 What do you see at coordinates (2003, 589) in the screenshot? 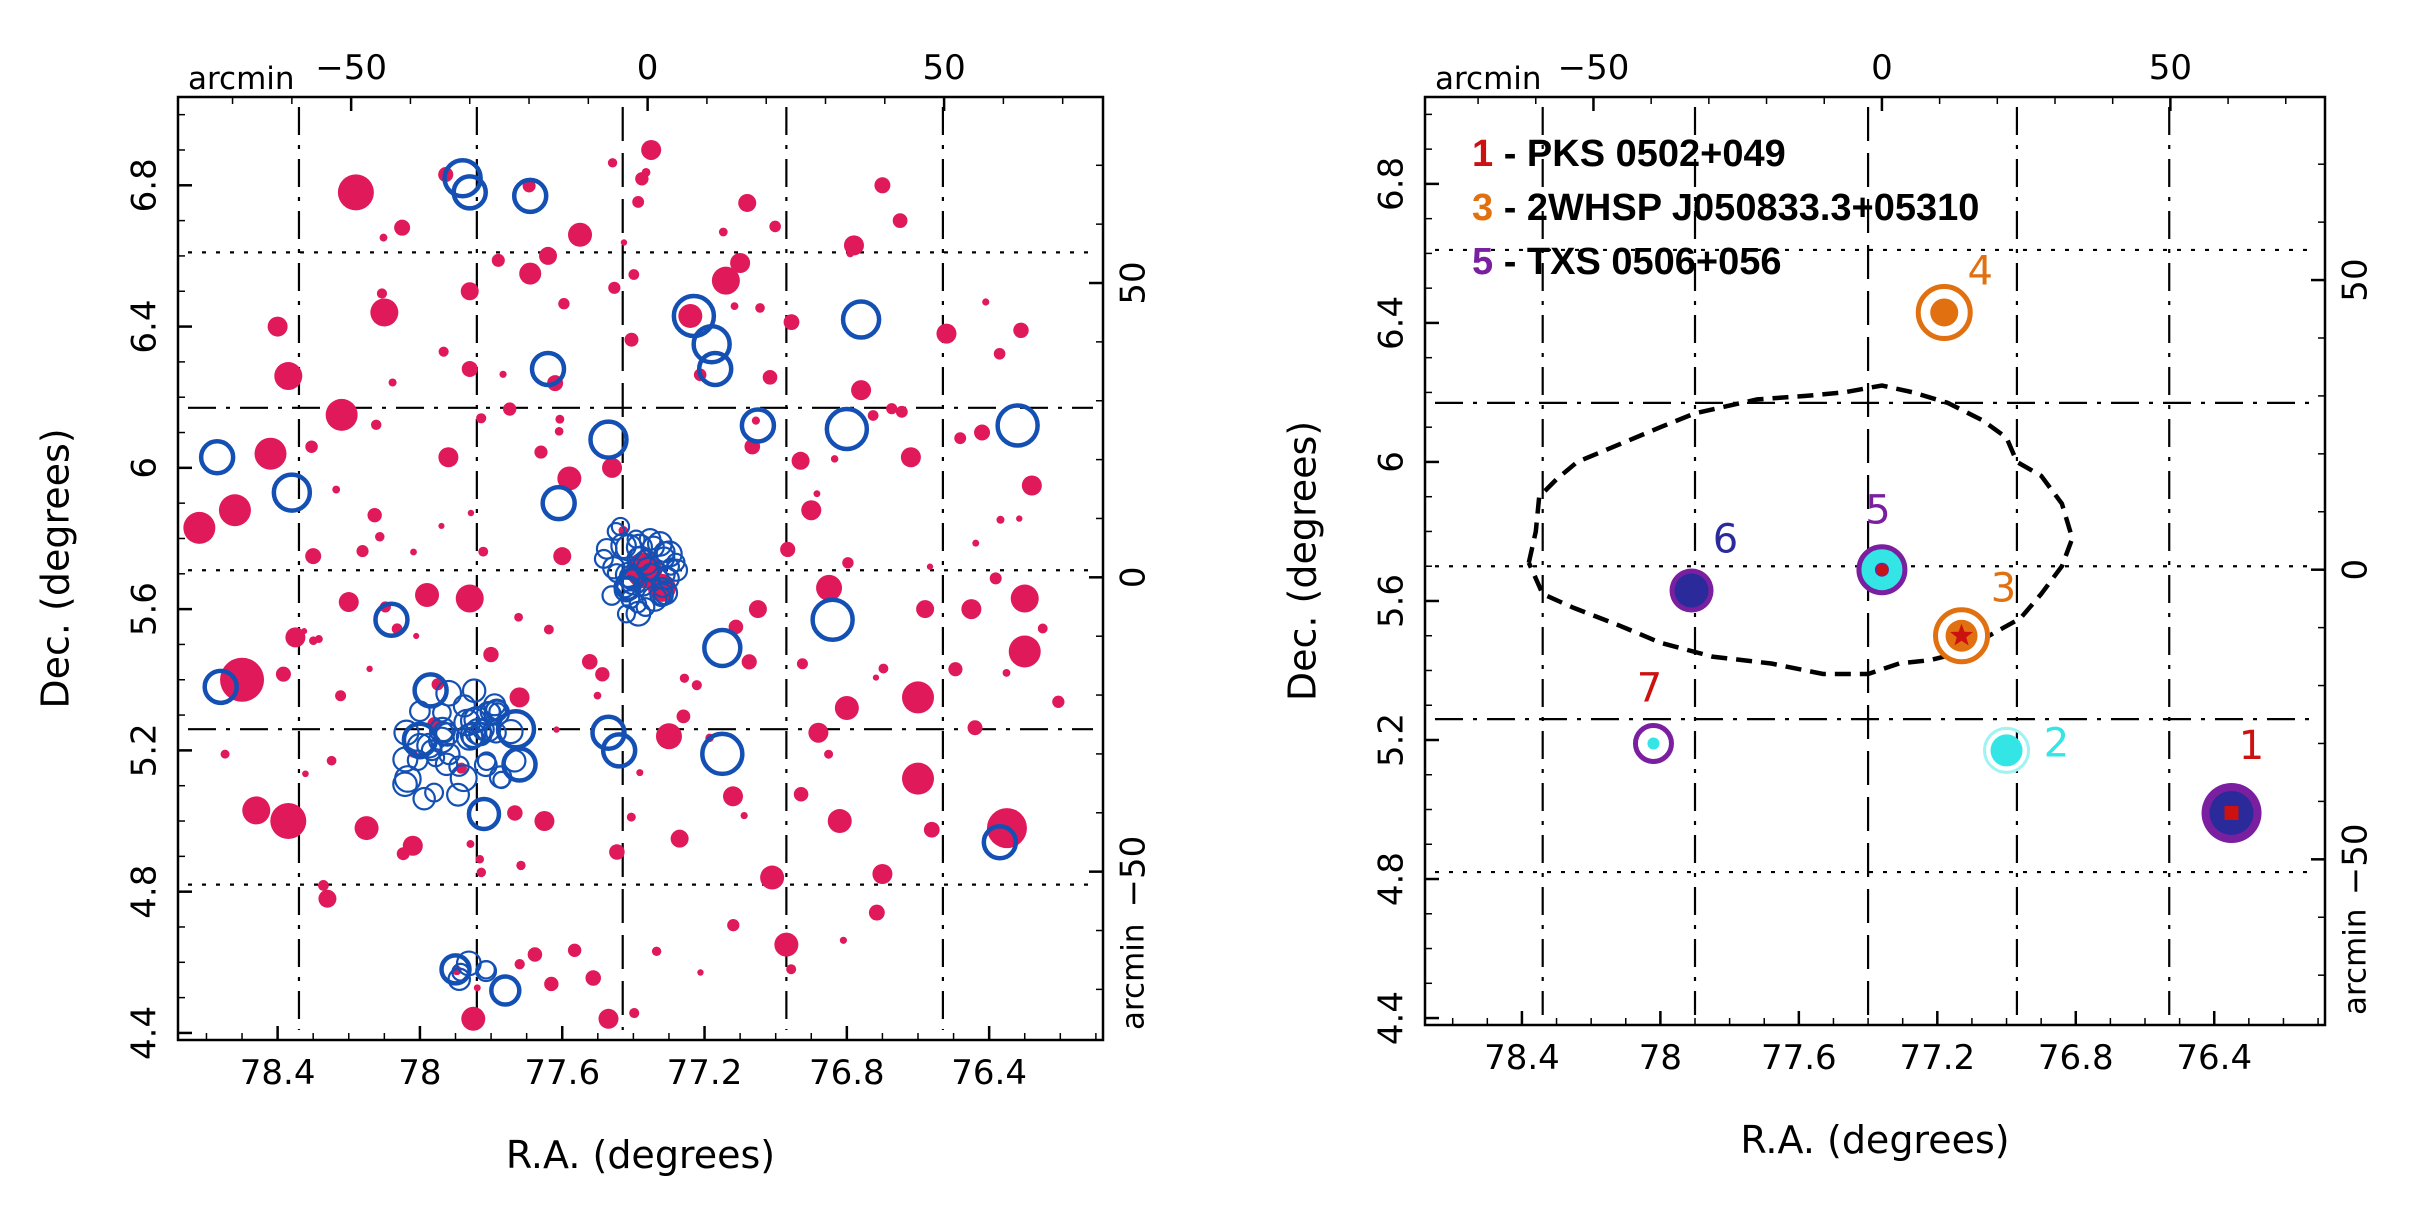
I see `source-label: 3` at bounding box center [2003, 589].